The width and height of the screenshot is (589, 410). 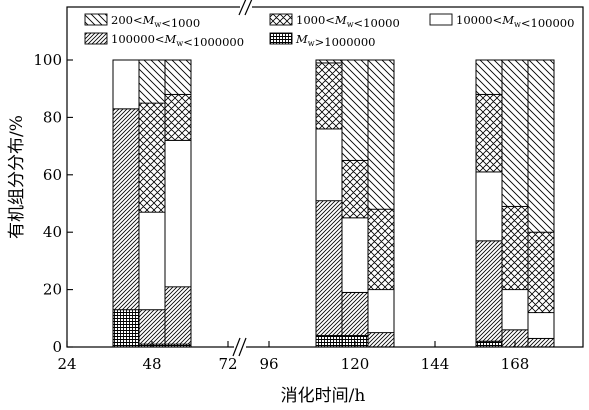 I want to click on bar-segment-168h-2-s1000, so click(x=515, y=248).